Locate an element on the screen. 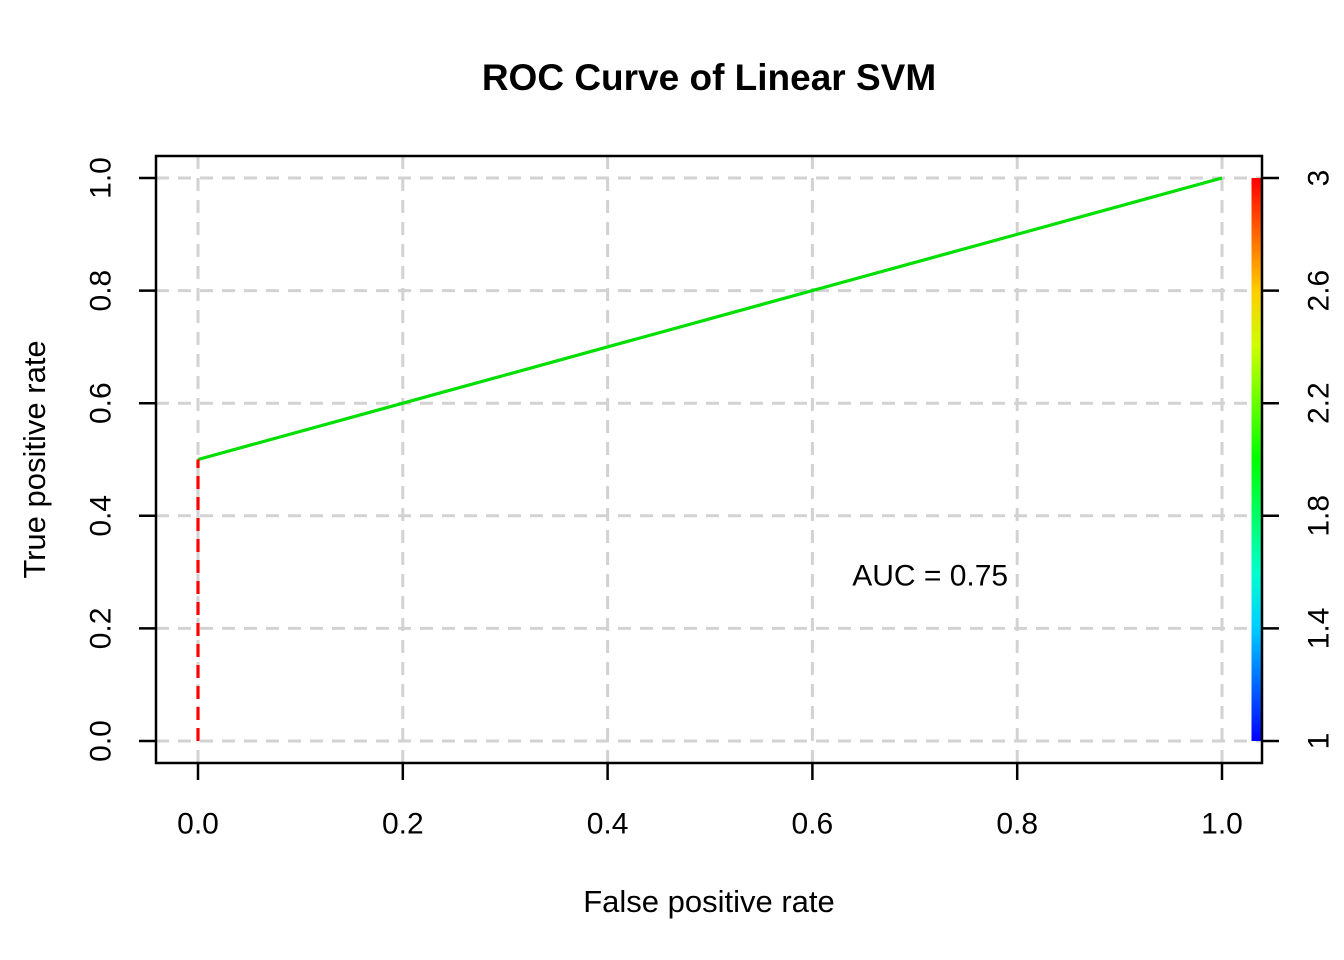  colorbar-tick-label: 2.6 is located at coordinates (1319, 291).